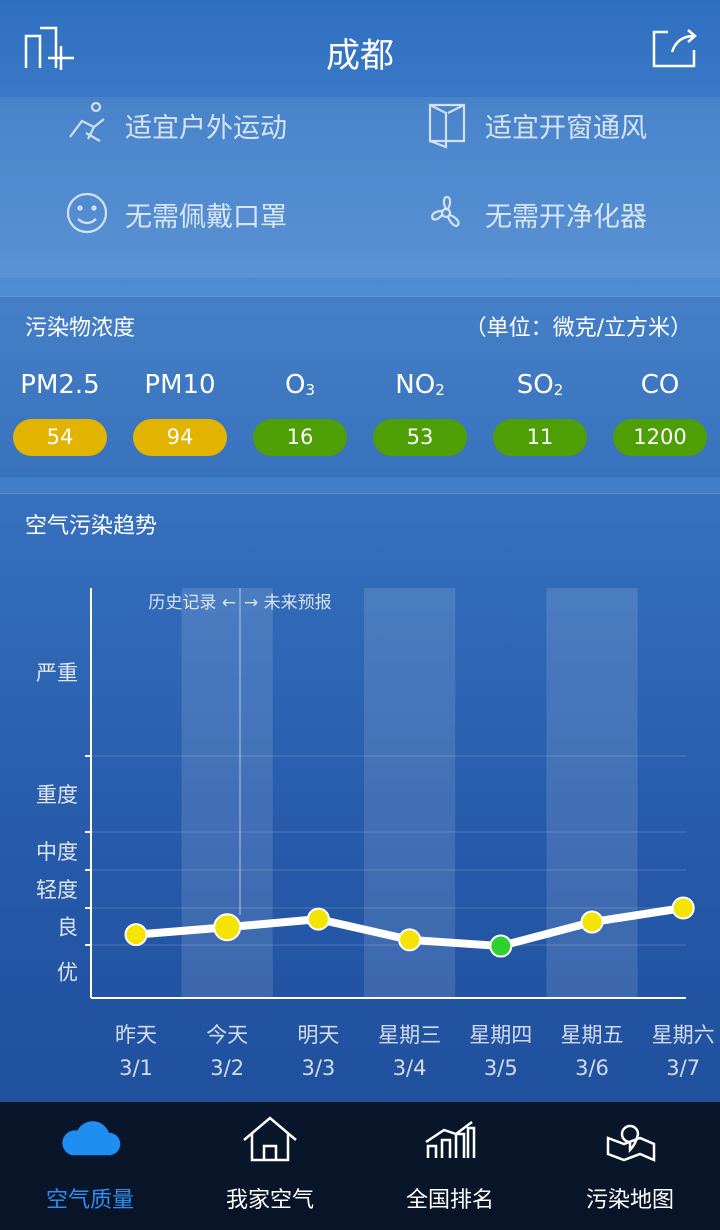  I want to click on pollutant-name: NO2, so click(420, 385).